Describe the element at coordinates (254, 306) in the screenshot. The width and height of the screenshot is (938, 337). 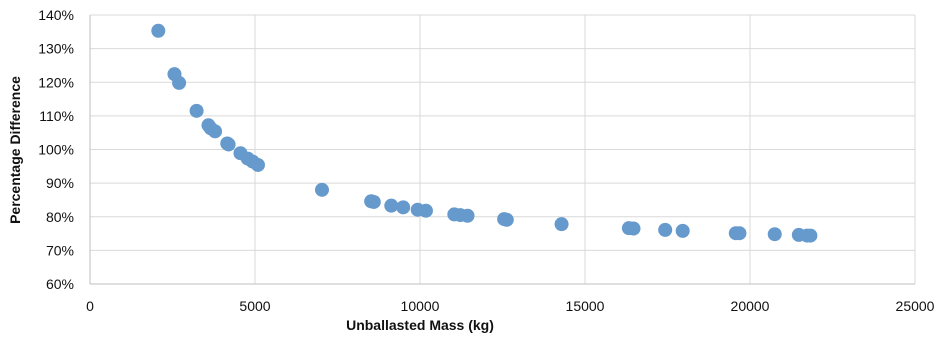
I see `x-tick-label: 5000` at that location.